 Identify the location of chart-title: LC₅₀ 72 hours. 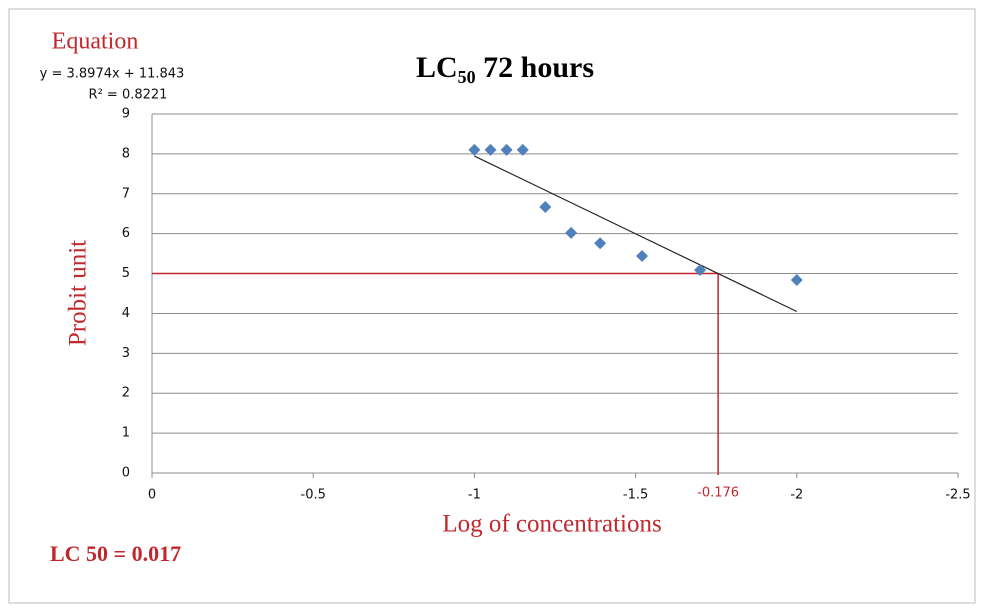
(505, 67).